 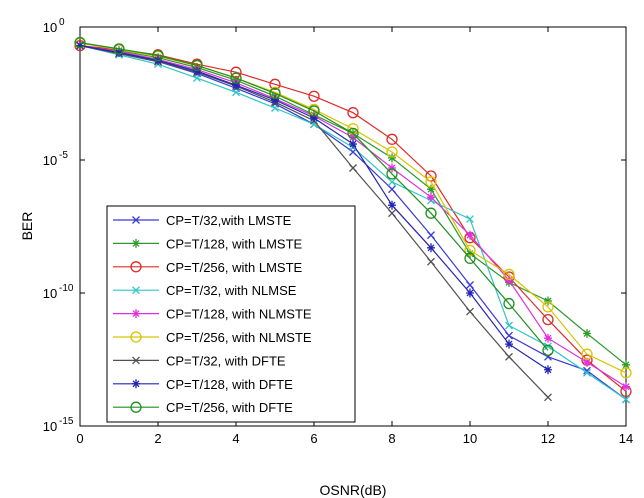 What do you see at coordinates (58, 292) in the screenshot?
I see `y-tick-label: 10 -10` at bounding box center [58, 292].